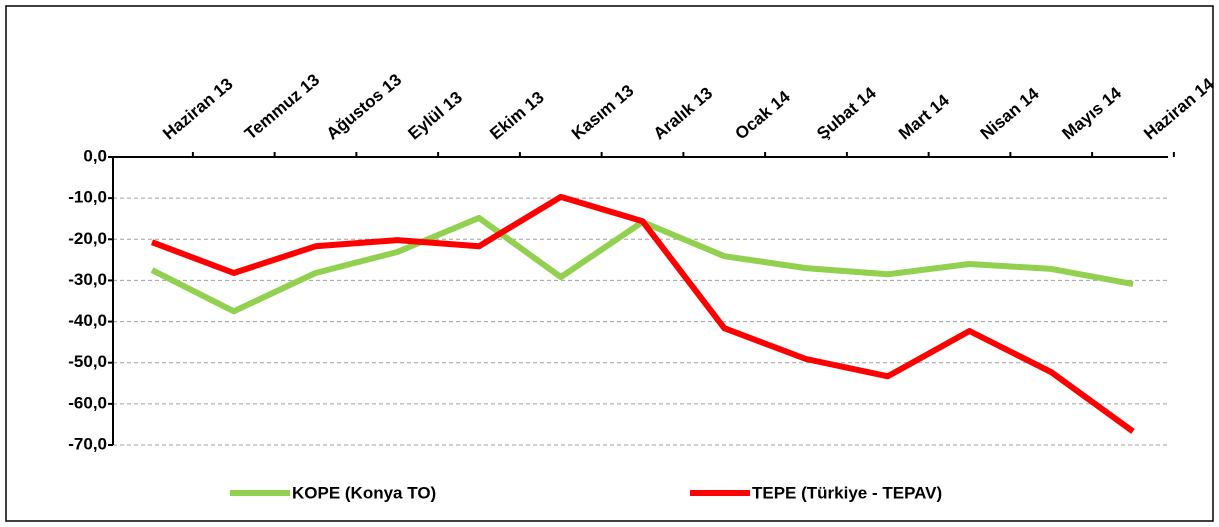 This screenshot has height=527, width=1219. What do you see at coordinates (364, 492) in the screenshot?
I see `legend-label: KOPE (Konya TO)` at bounding box center [364, 492].